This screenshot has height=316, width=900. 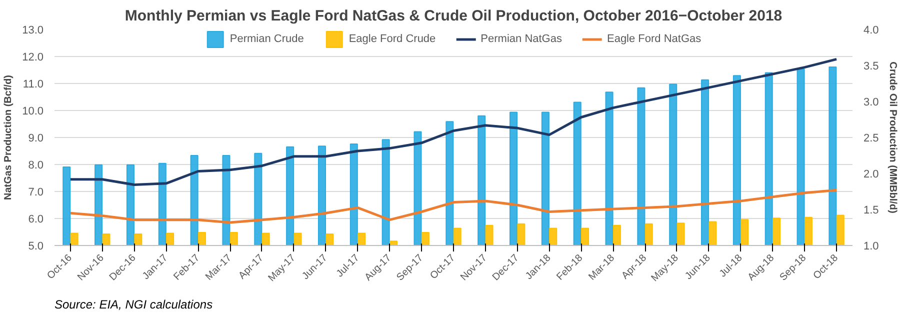 I want to click on y2-tick-label: 3.0, so click(x=871, y=102).